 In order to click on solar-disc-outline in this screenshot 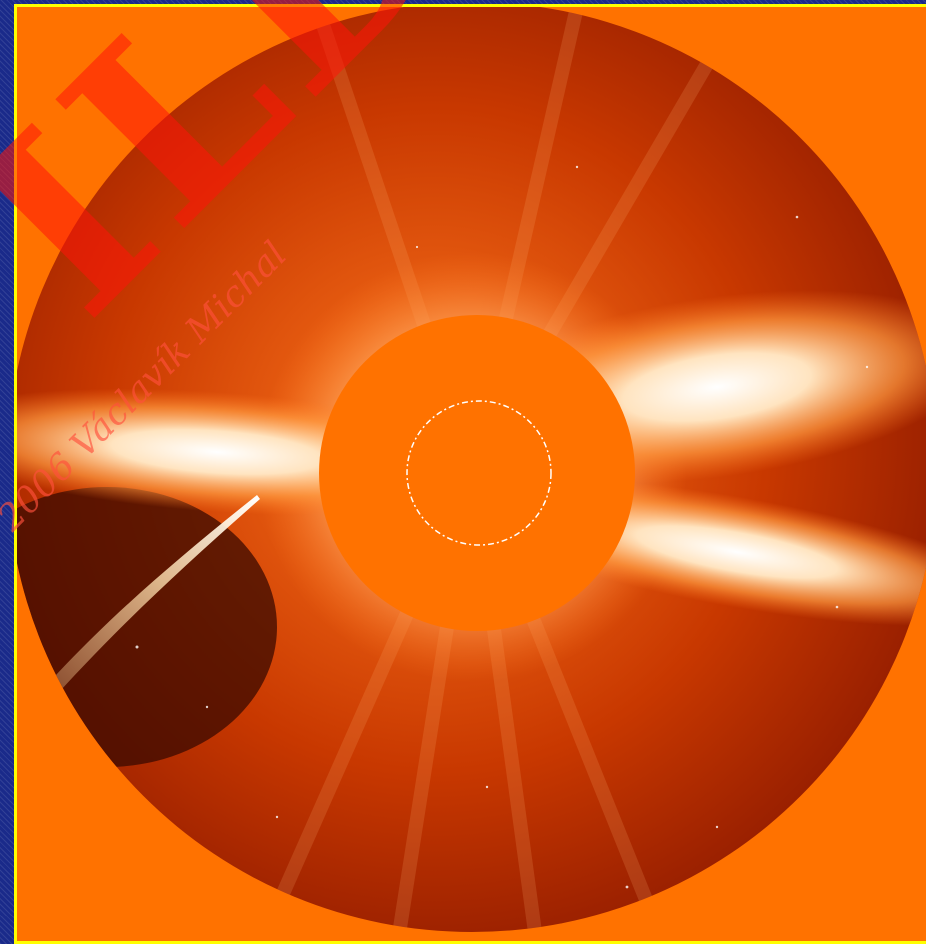, I will do `click(479, 473)`.